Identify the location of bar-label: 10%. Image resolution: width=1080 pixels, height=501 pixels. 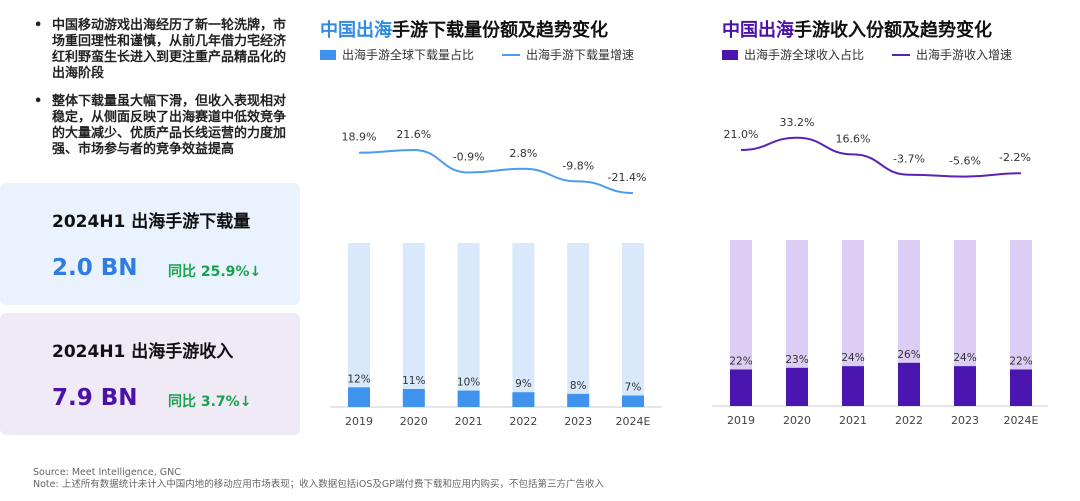
(468, 383).